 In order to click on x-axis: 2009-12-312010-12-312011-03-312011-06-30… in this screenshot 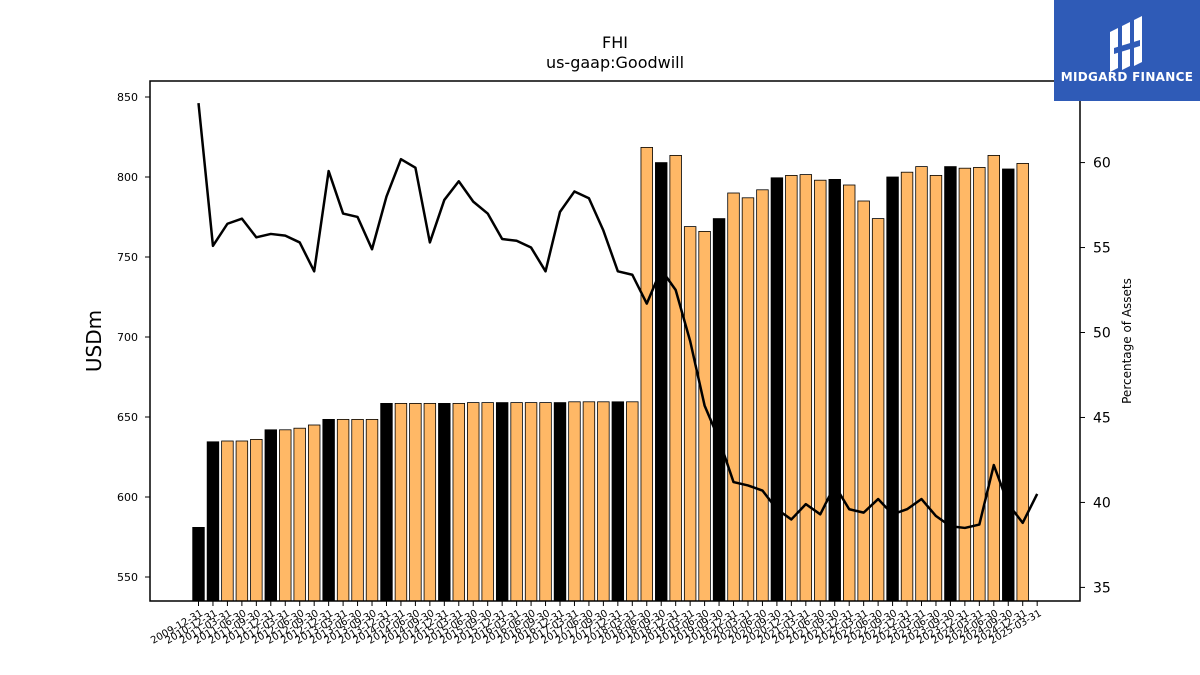, I will do `click(596, 624)`.